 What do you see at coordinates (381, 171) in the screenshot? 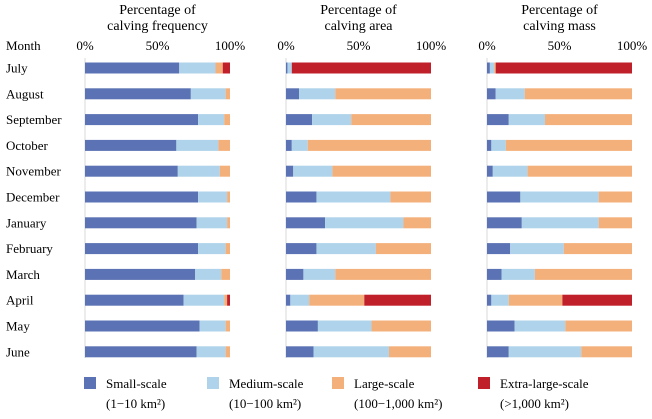
I see `bar-segment-large-scale-november` at bounding box center [381, 171].